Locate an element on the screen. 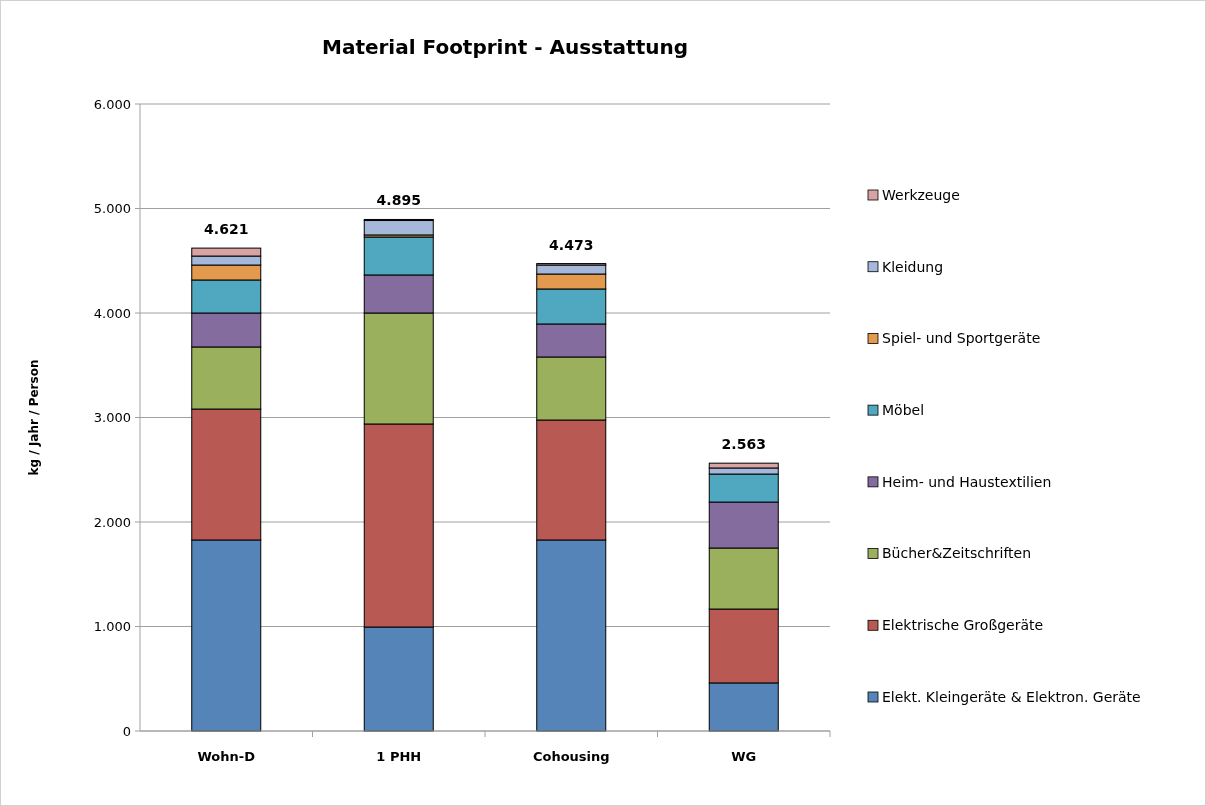 Image resolution: width=1206 pixels, height=806 pixels. x-tick-label: 1 PHH is located at coordinates (399, 756).